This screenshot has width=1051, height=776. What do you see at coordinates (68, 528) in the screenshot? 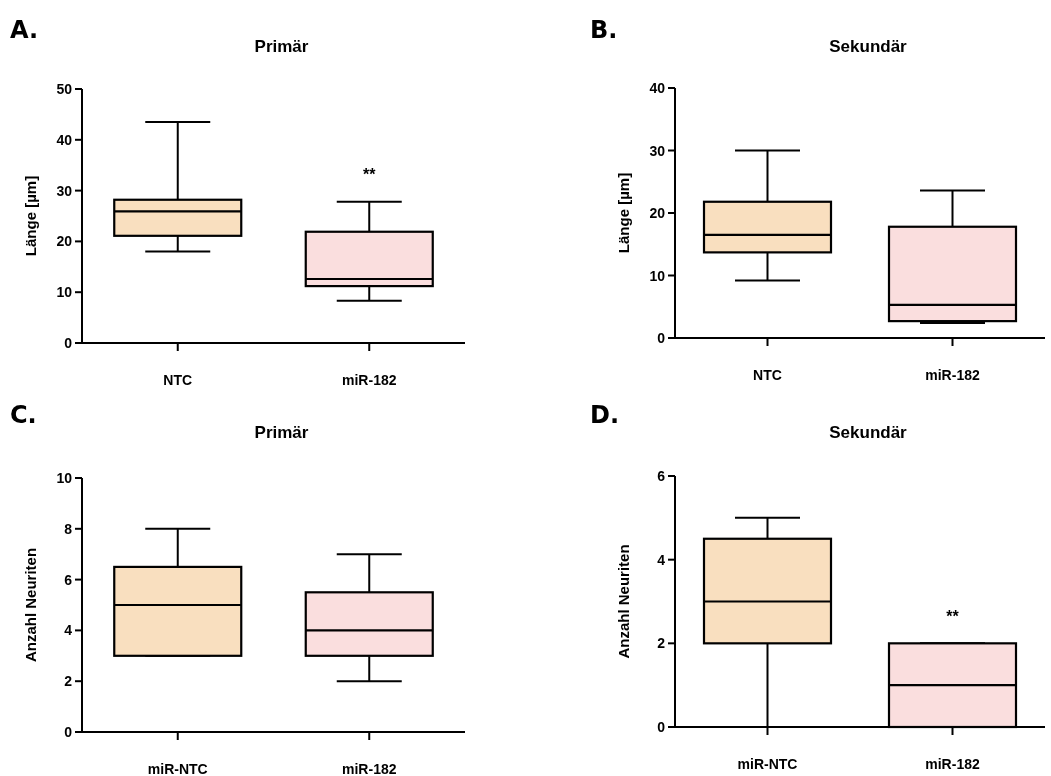
I see `y-tick-label: 8` at bounding box center [68, 528].